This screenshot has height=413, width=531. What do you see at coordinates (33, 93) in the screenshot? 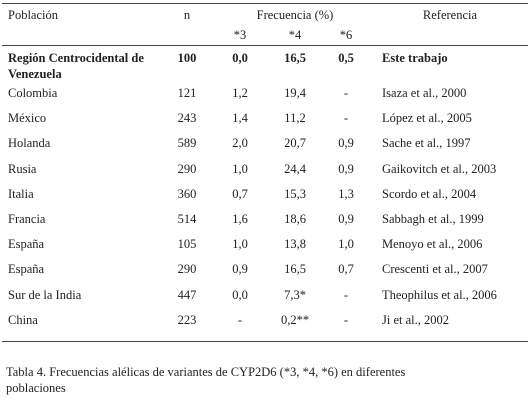
I see `table-cell: Colombia` at bounding box center [33, 93].